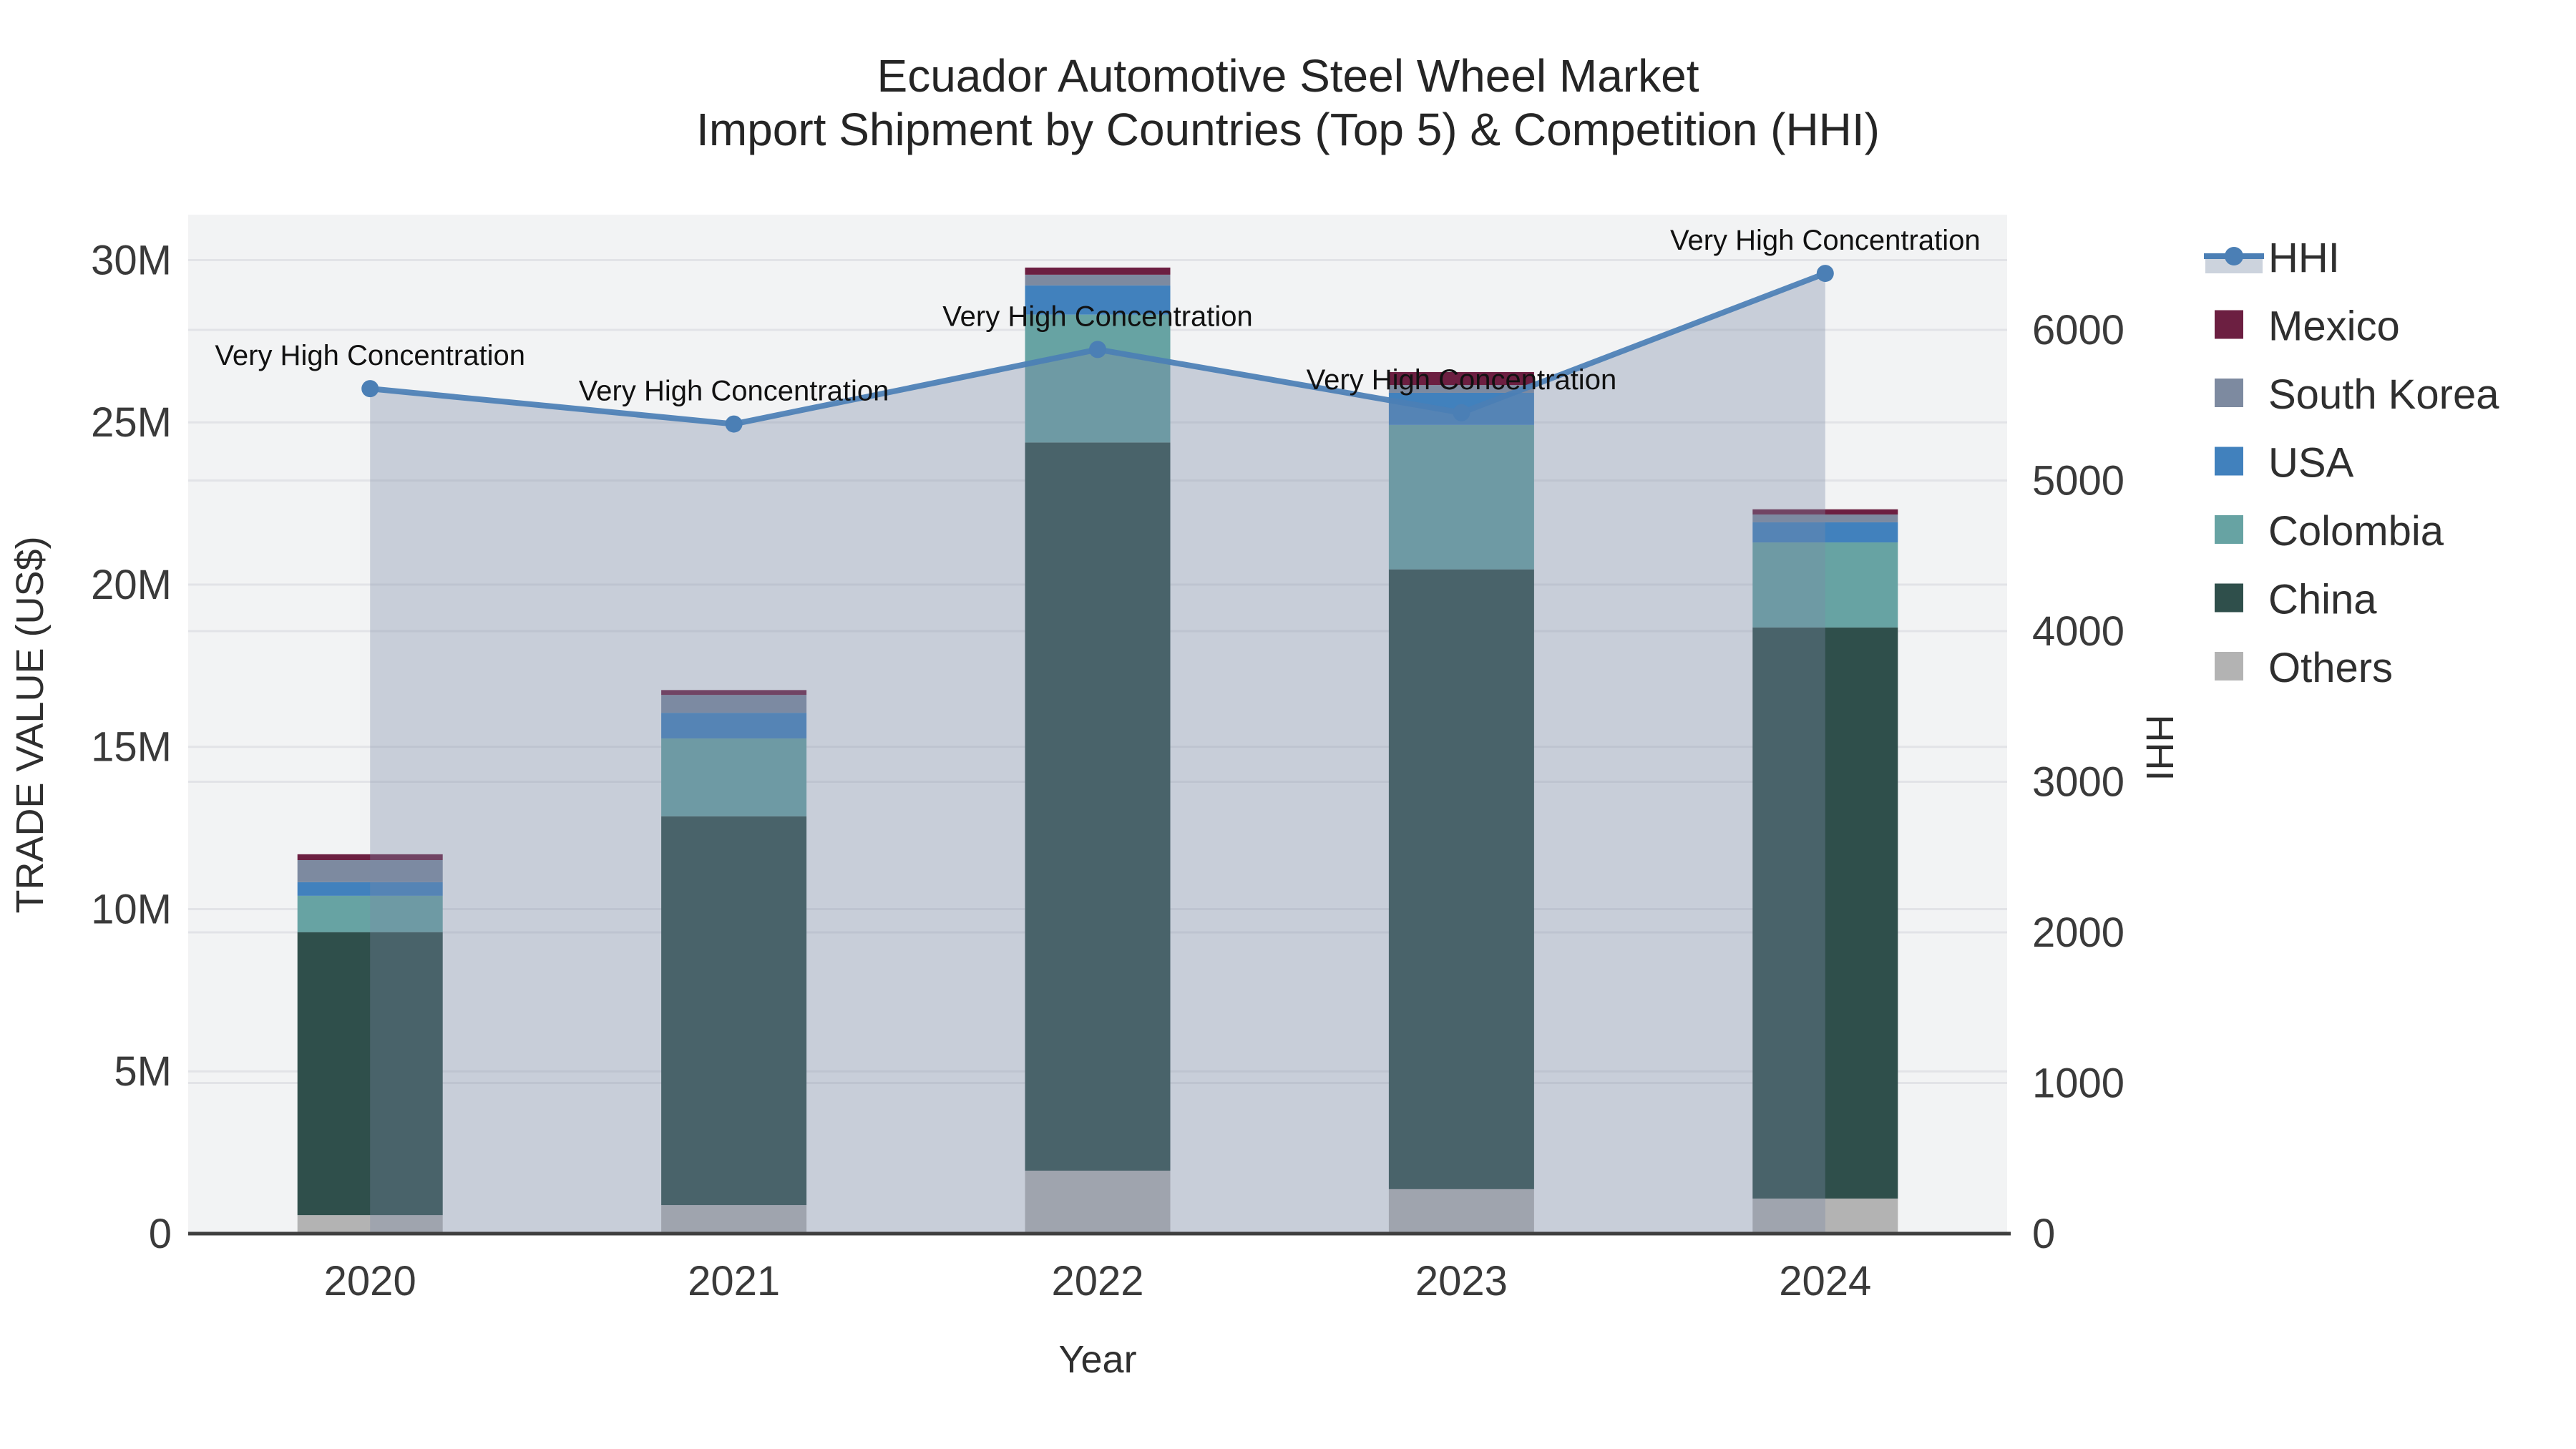  I want to click on legend-label-south-korea: South Korea, so click(2383, 394).